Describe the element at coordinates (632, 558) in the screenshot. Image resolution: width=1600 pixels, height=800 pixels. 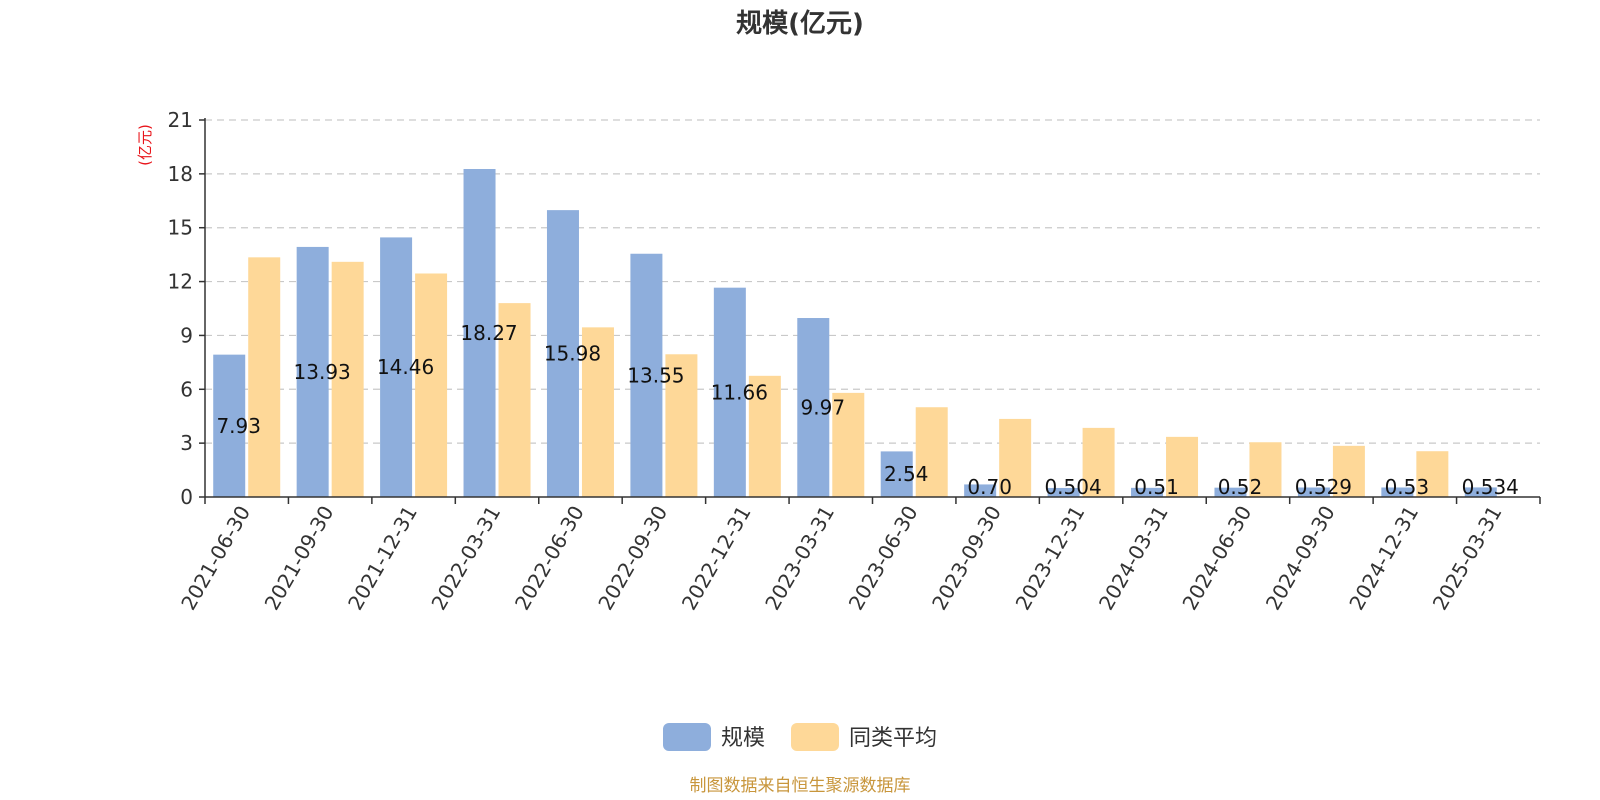
I see `x-tick-label-5: 2022-09-30` at that location.